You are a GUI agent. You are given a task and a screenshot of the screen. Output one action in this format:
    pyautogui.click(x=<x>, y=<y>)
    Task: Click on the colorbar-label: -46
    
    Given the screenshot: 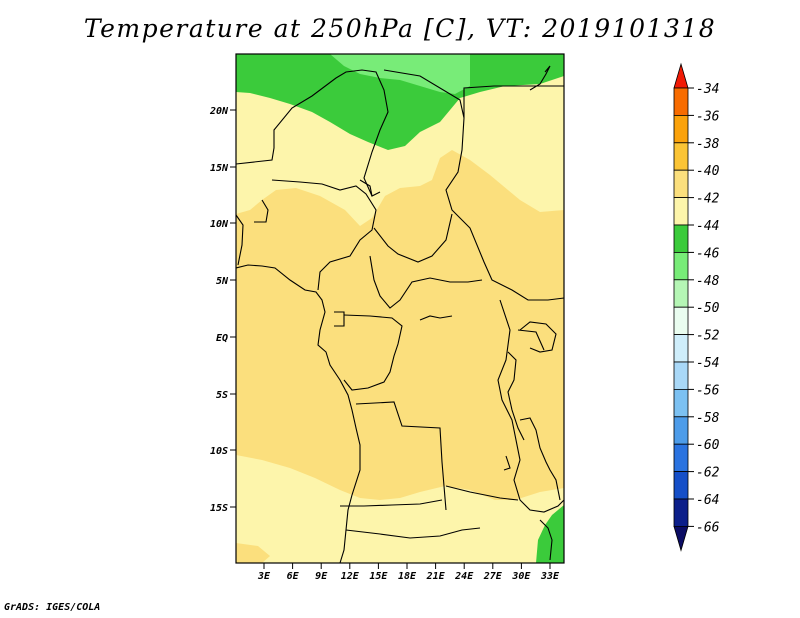 What is the action you would take?
    pyautogui.click(x=708, y=253)
    